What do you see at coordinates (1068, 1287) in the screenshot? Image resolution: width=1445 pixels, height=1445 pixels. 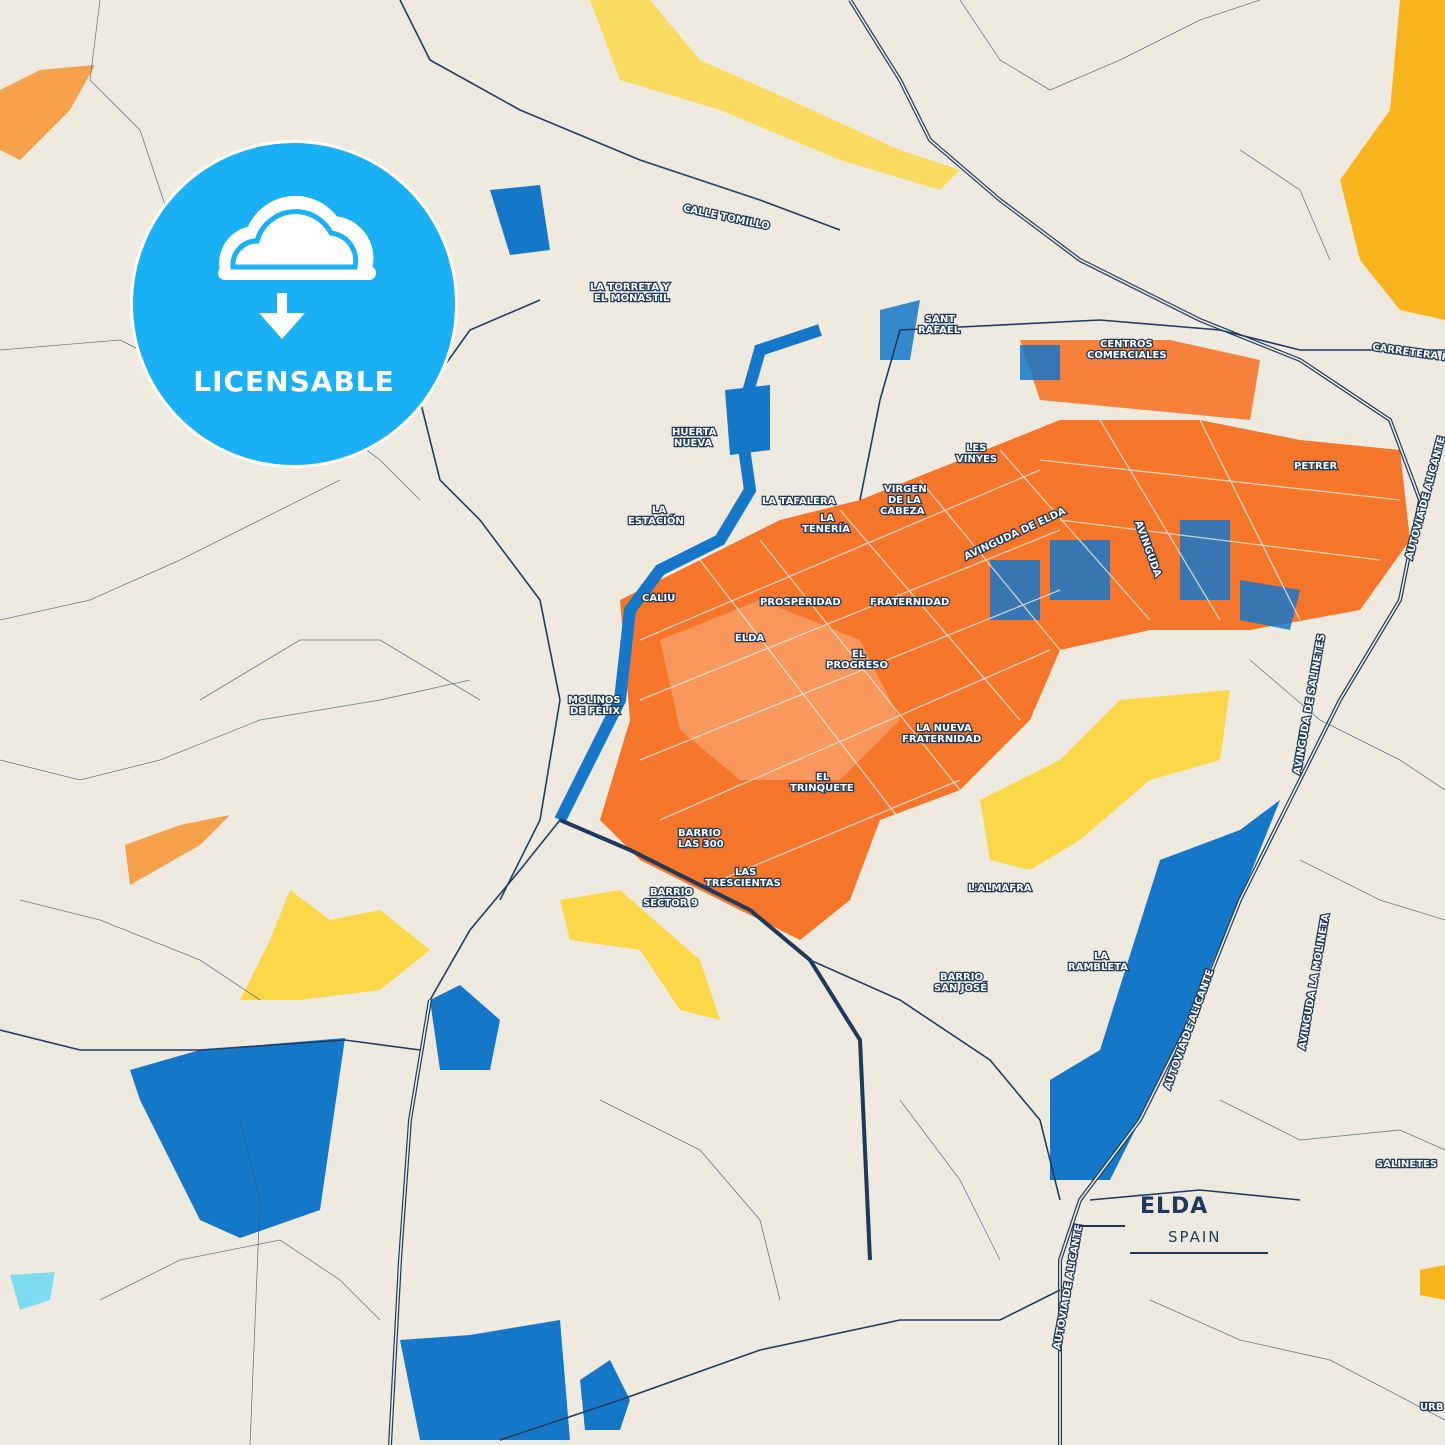 I see `label-autovia-3: AUTOVIA DE ALICANTE` at bounding box center [1068, 1287].